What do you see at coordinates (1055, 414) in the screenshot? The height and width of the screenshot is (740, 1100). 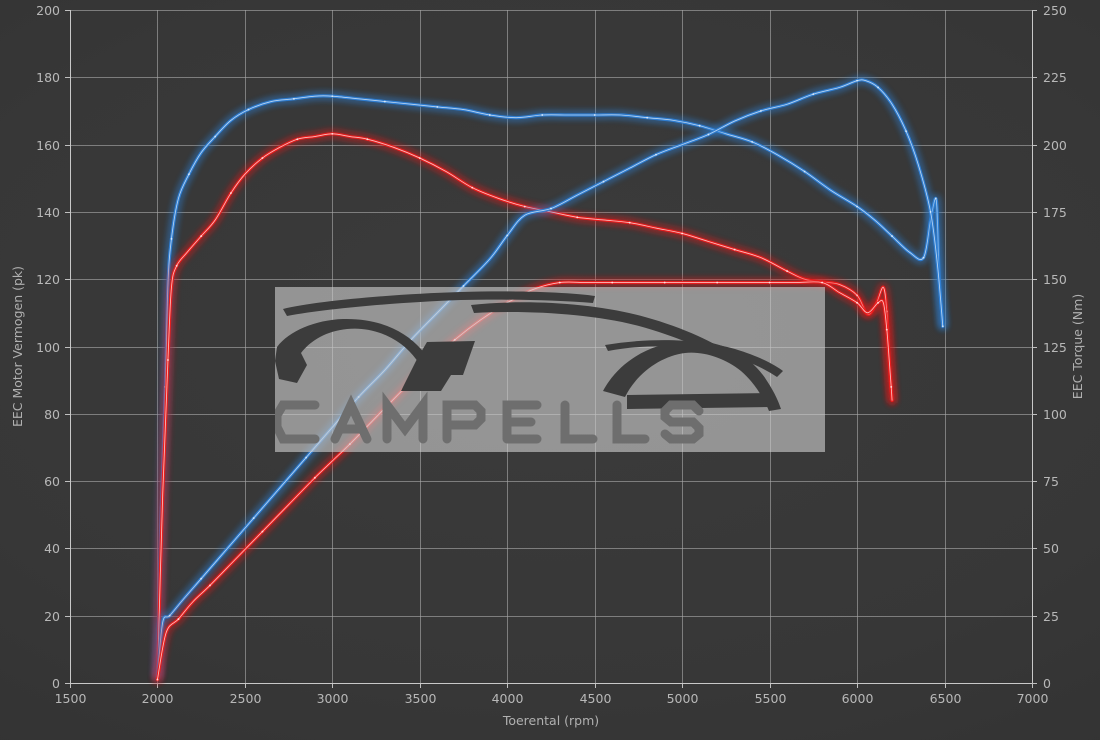 I see `y2-tick-label: 100` at bounding box center [1055, 414].